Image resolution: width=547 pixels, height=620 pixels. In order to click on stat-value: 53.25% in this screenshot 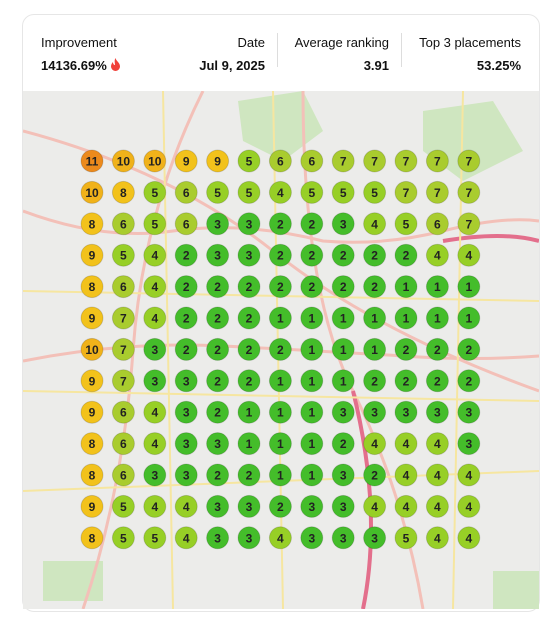, I will do `click(498, 65)`.